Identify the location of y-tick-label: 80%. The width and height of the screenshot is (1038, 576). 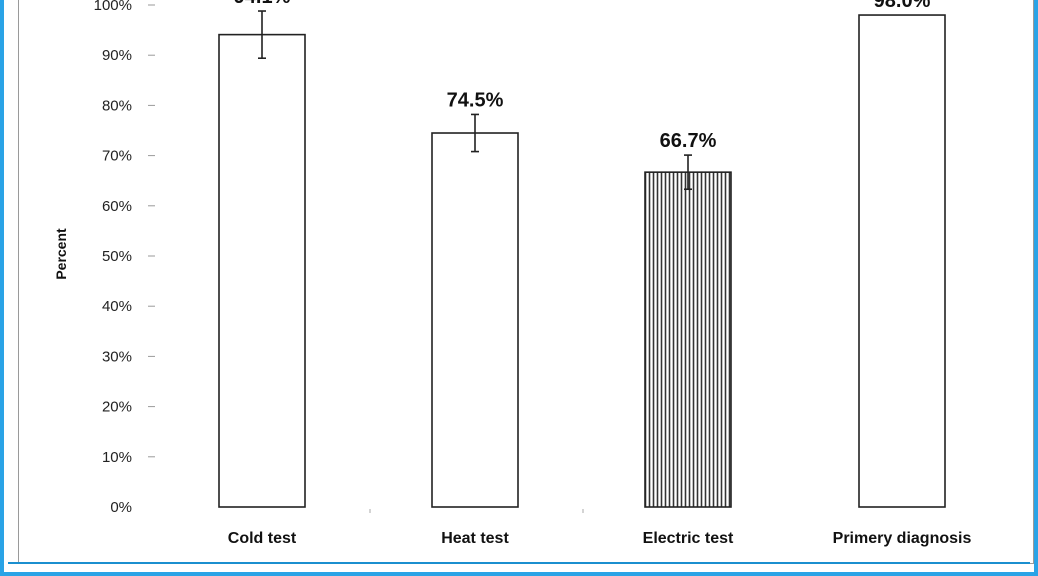
(117, 105).